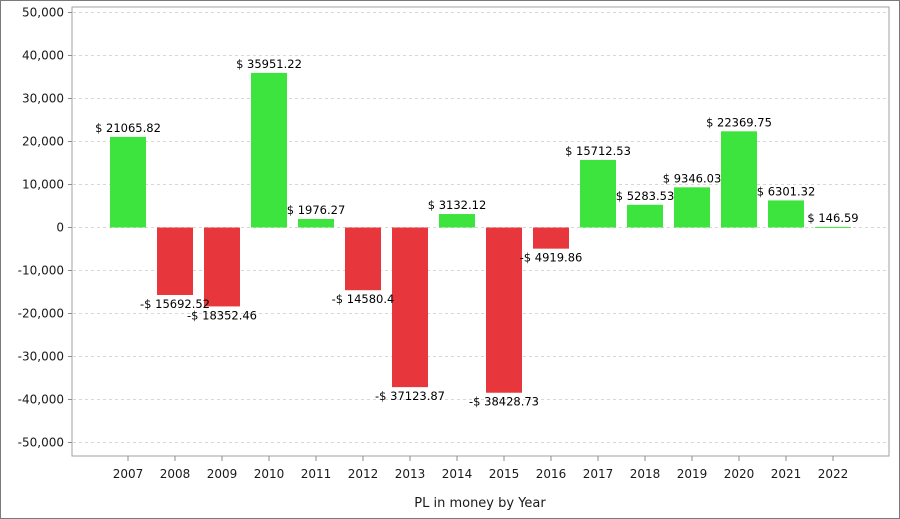 The width and height of the screenshot is (900, 519). What do you see at coordinates (41, 271) in the screenshot?
I see `y-tick-label: -10,000` at bounding box center [41, 271].